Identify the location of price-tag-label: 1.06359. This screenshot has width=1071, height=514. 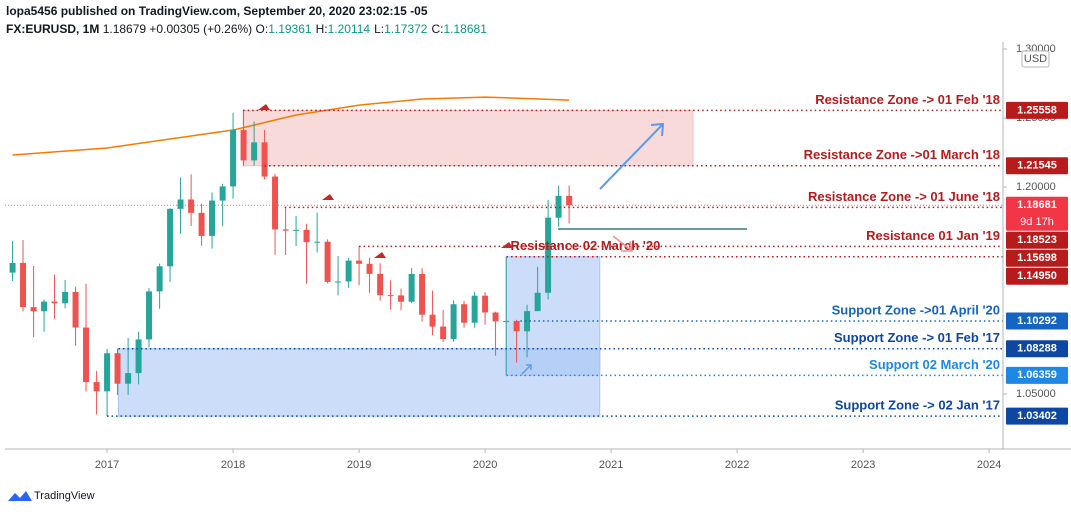
(1037, 375).